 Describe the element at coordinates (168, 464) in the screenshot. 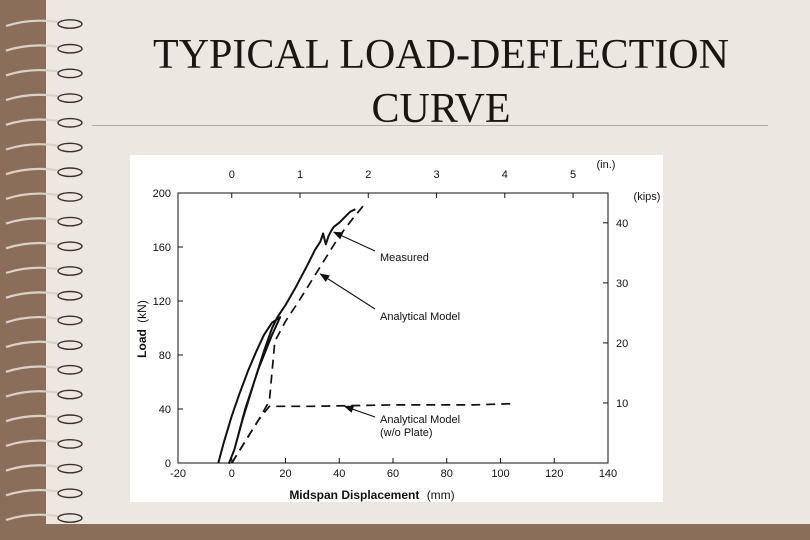

I see `y-tick-label: 0` at that location.